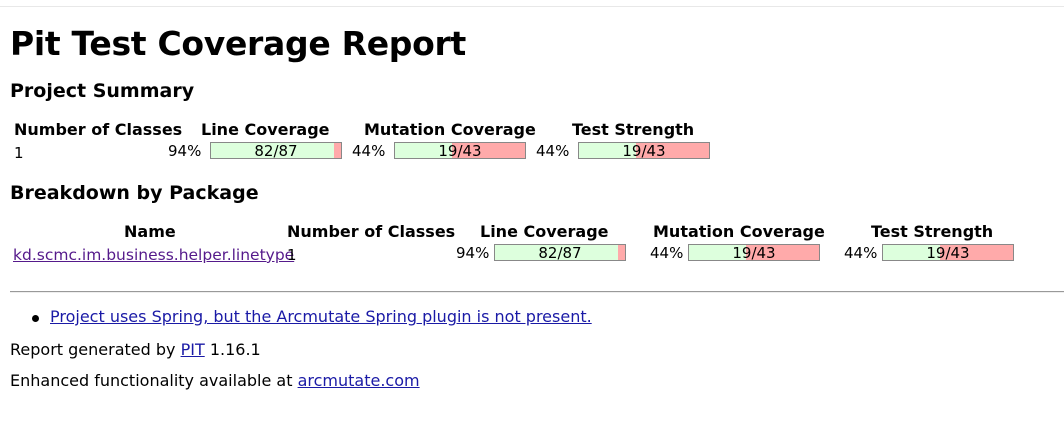  What do you see at coordinates (154, 255) in the screenshot?
I see `package-link: kd.scmc.im.business.helper.linetype` at bounding box center [154, 255].